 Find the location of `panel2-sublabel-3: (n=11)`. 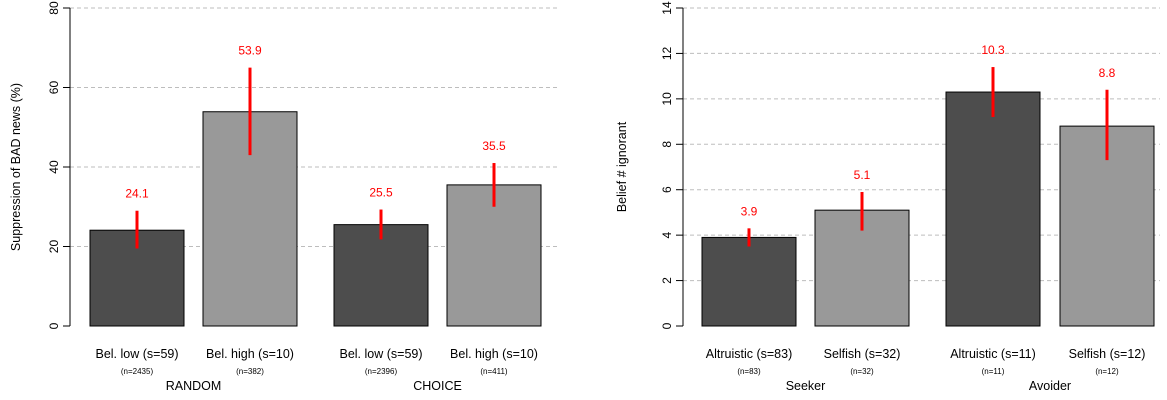

panel2-sublabel-3: (n=11) is located at coordinates (993, 371).